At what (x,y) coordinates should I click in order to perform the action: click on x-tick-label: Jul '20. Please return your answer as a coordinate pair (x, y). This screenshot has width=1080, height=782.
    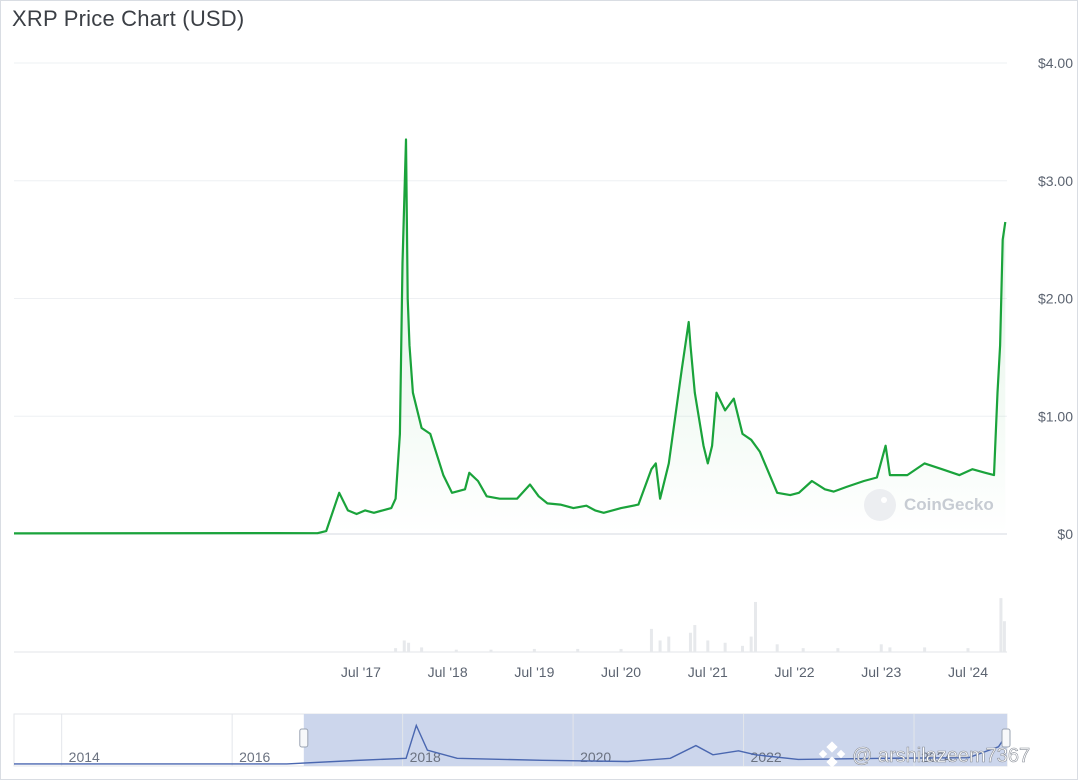
    Looking at the image, I should click on (621, 672).